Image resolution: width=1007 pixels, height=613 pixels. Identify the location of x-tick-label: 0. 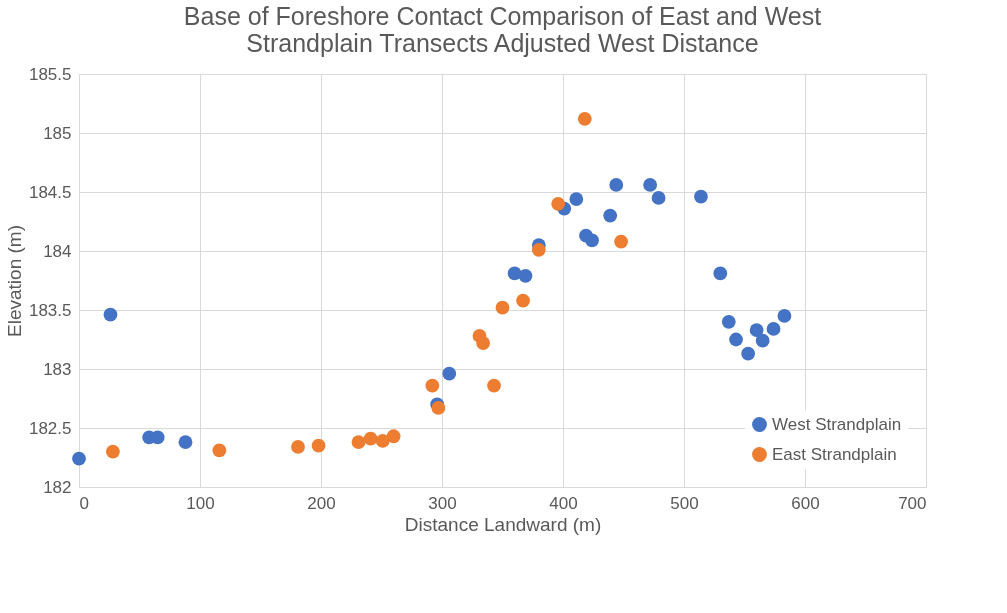
(84, 503).